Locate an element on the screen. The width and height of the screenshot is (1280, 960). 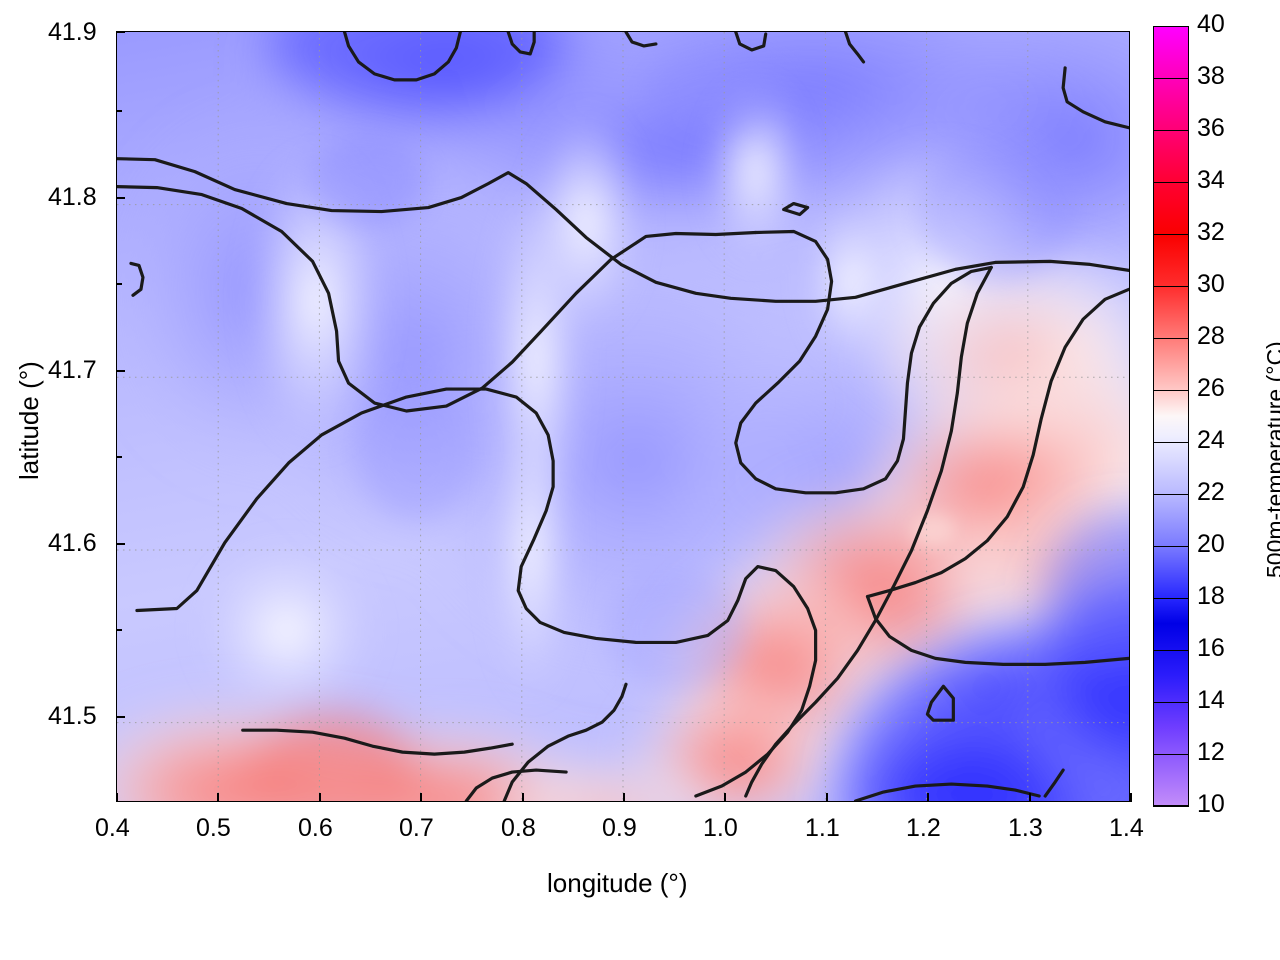
colorbar-title: 500m-temperature (°C) is located at coordinates (1271, 459).